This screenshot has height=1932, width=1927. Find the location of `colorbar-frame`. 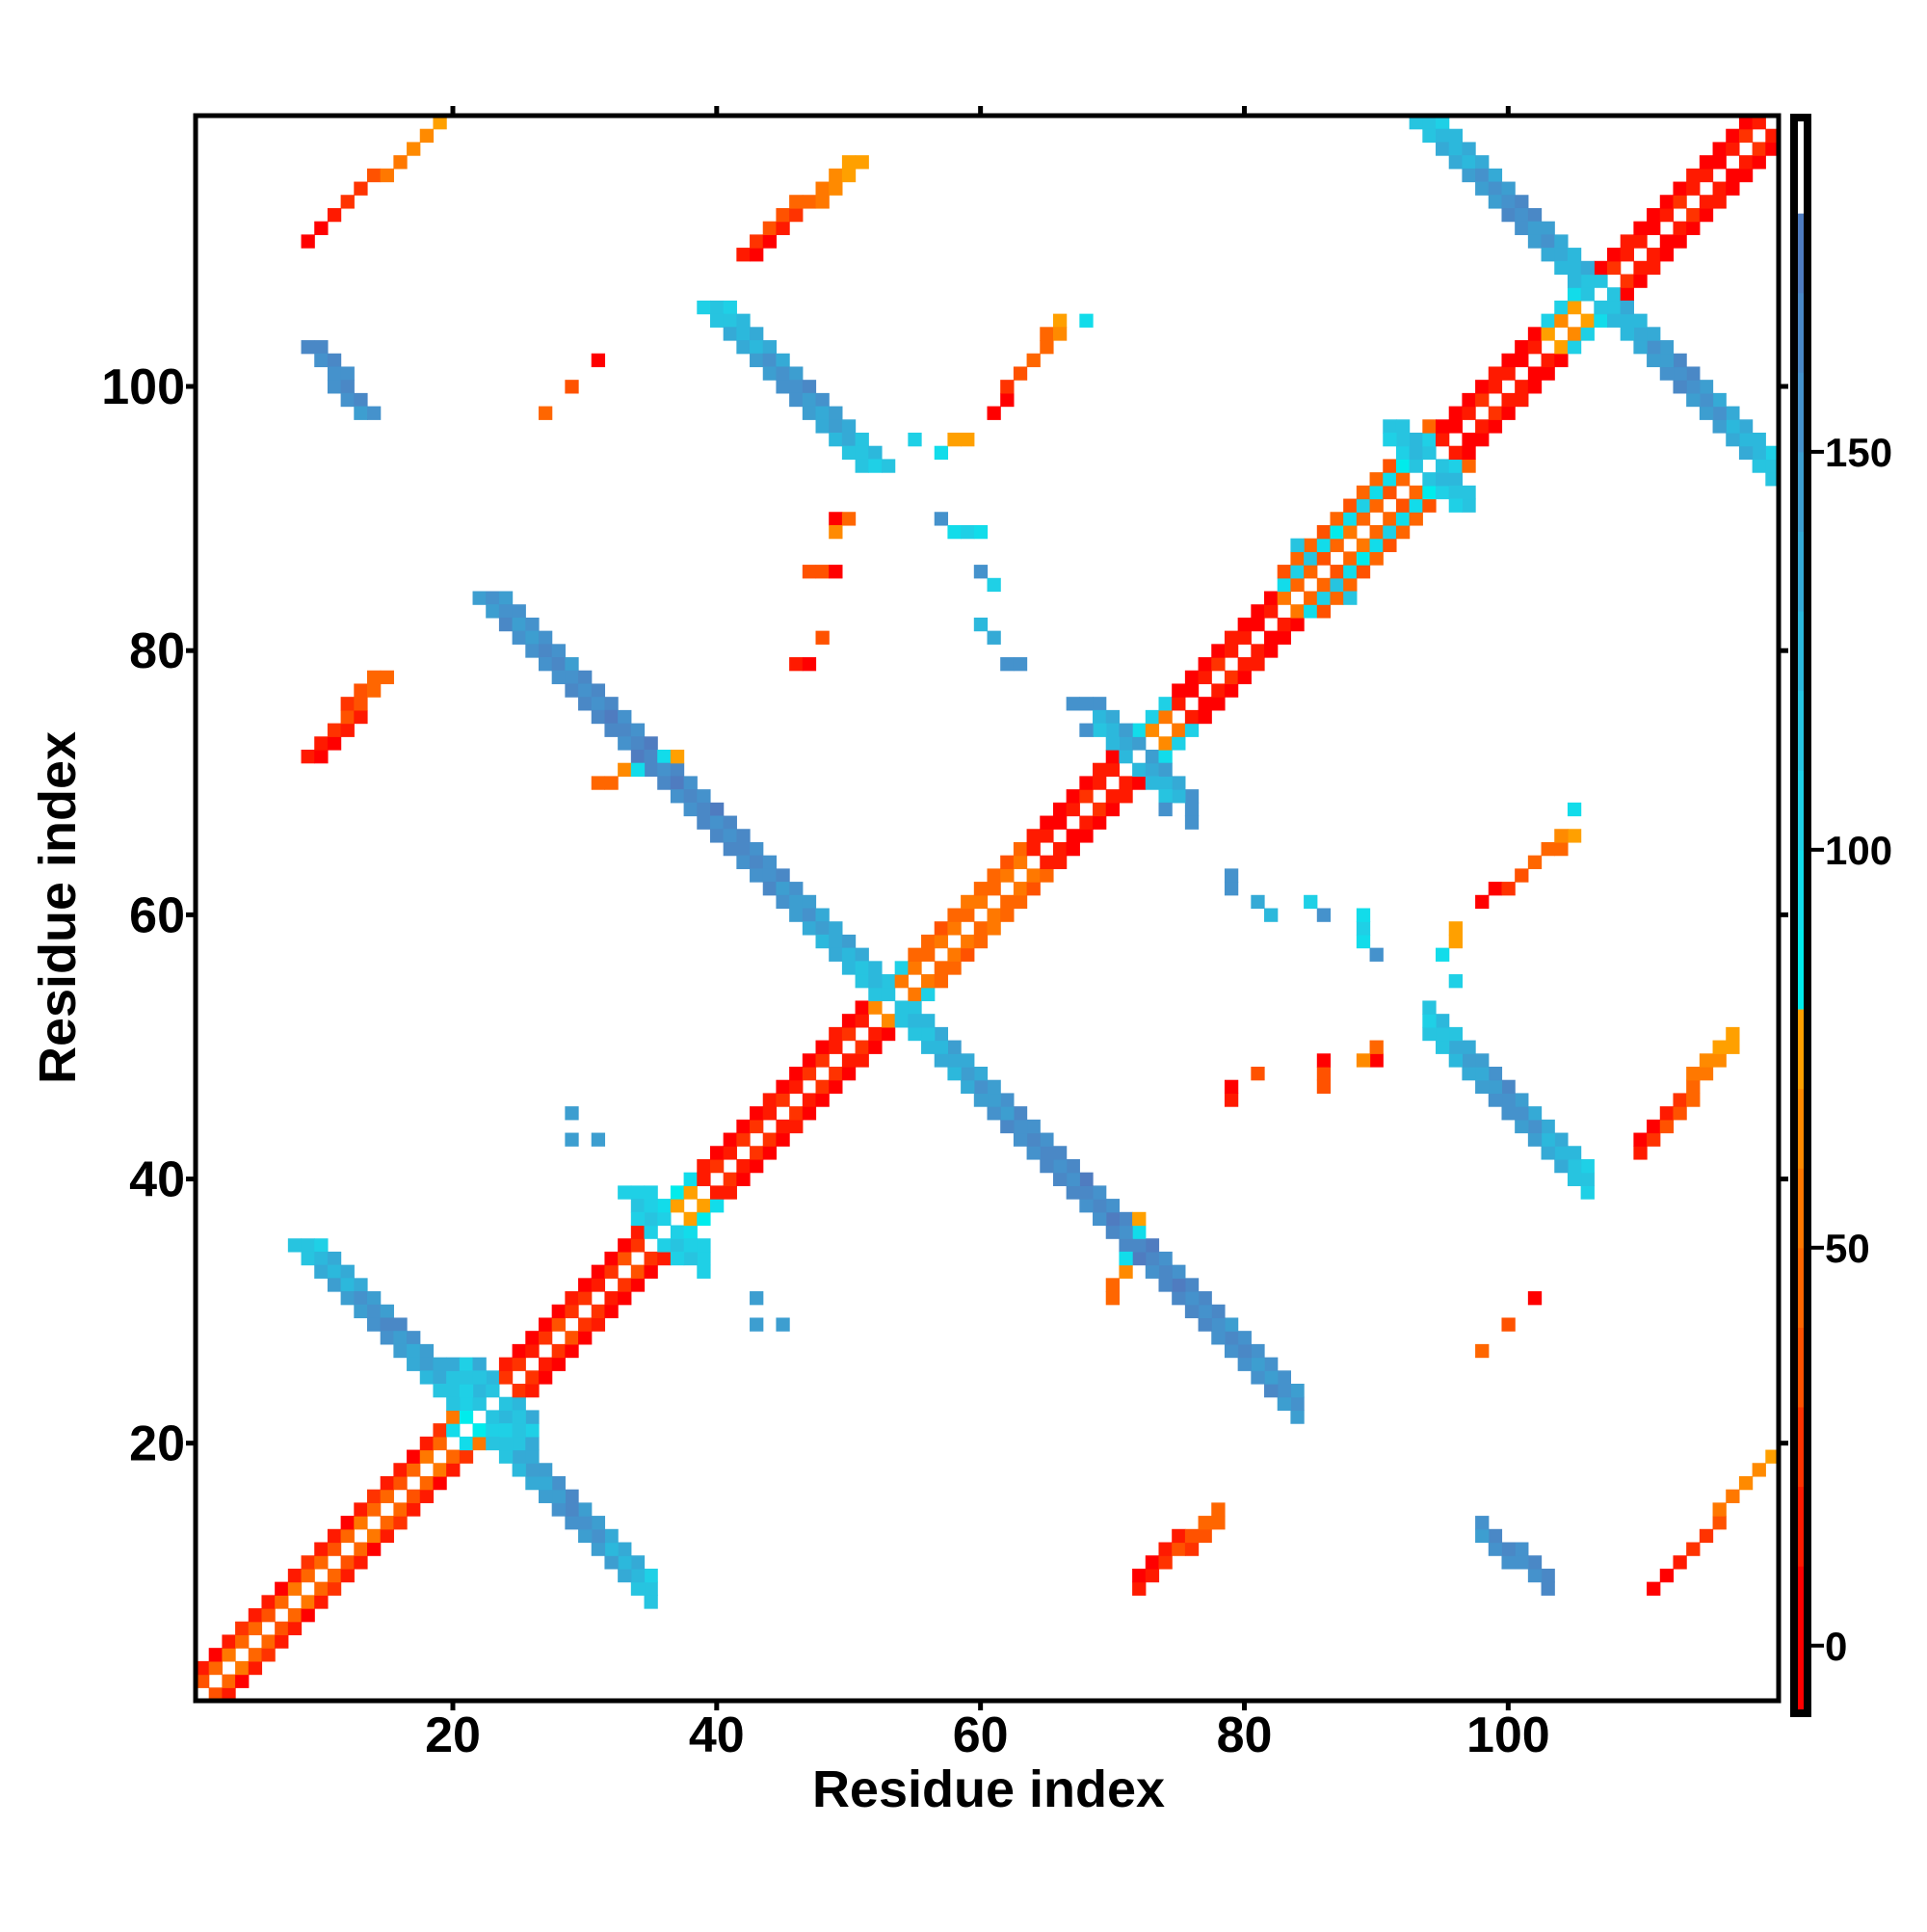

colorbar-frame is located at coordinates (1800, 915).